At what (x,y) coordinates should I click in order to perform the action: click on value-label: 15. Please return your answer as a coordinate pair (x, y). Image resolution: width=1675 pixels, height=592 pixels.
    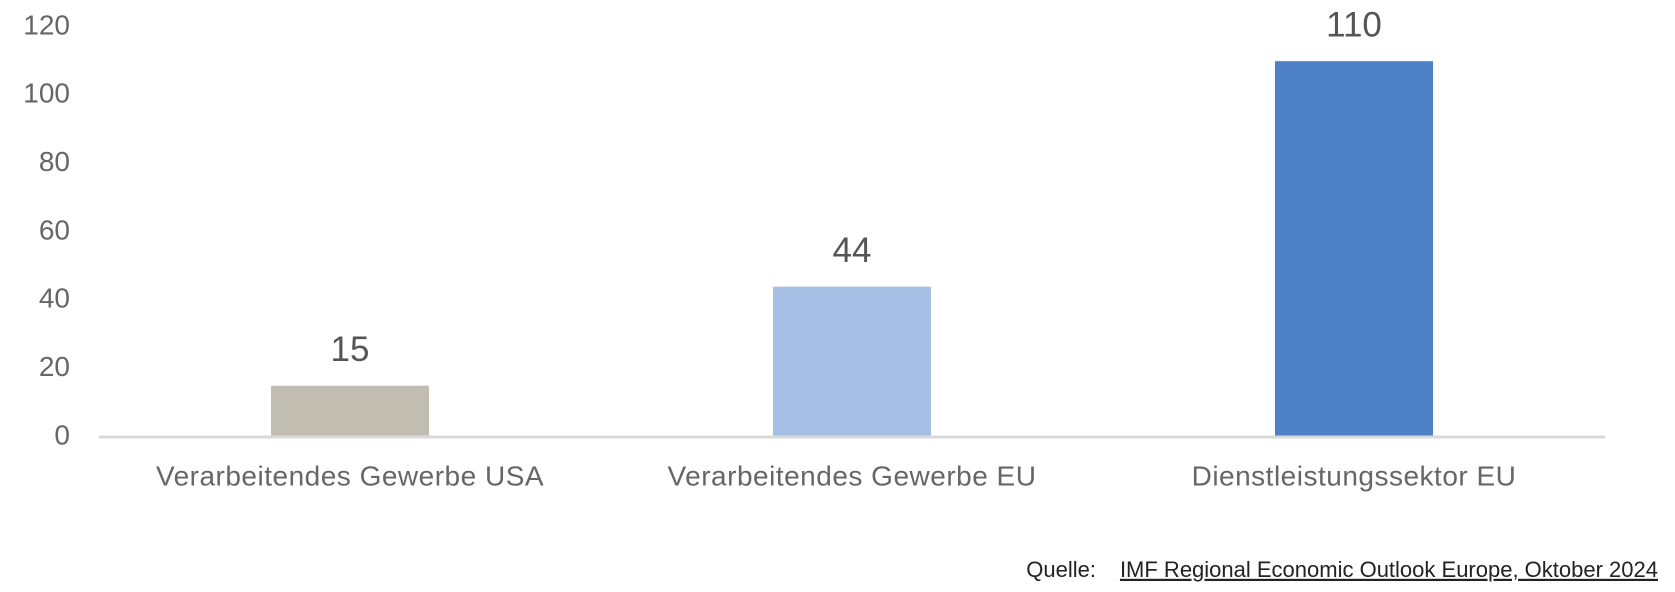
    Looking at the image, I should click on (350, 349).